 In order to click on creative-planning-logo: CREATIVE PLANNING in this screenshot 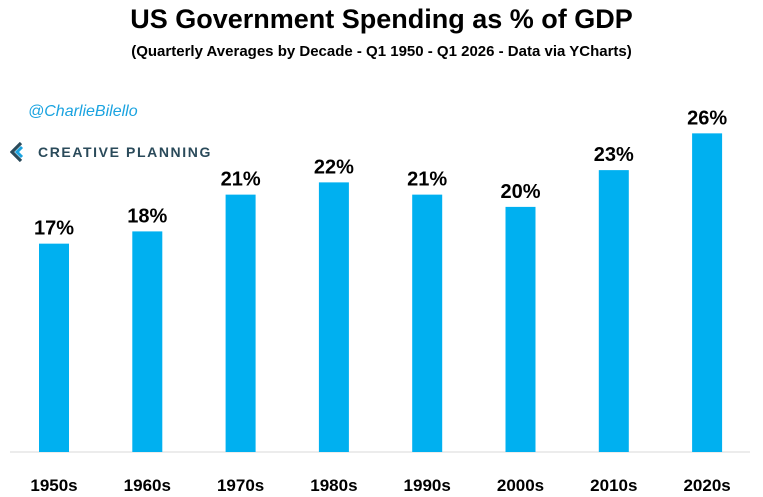, I will do `click(111, 152)`.